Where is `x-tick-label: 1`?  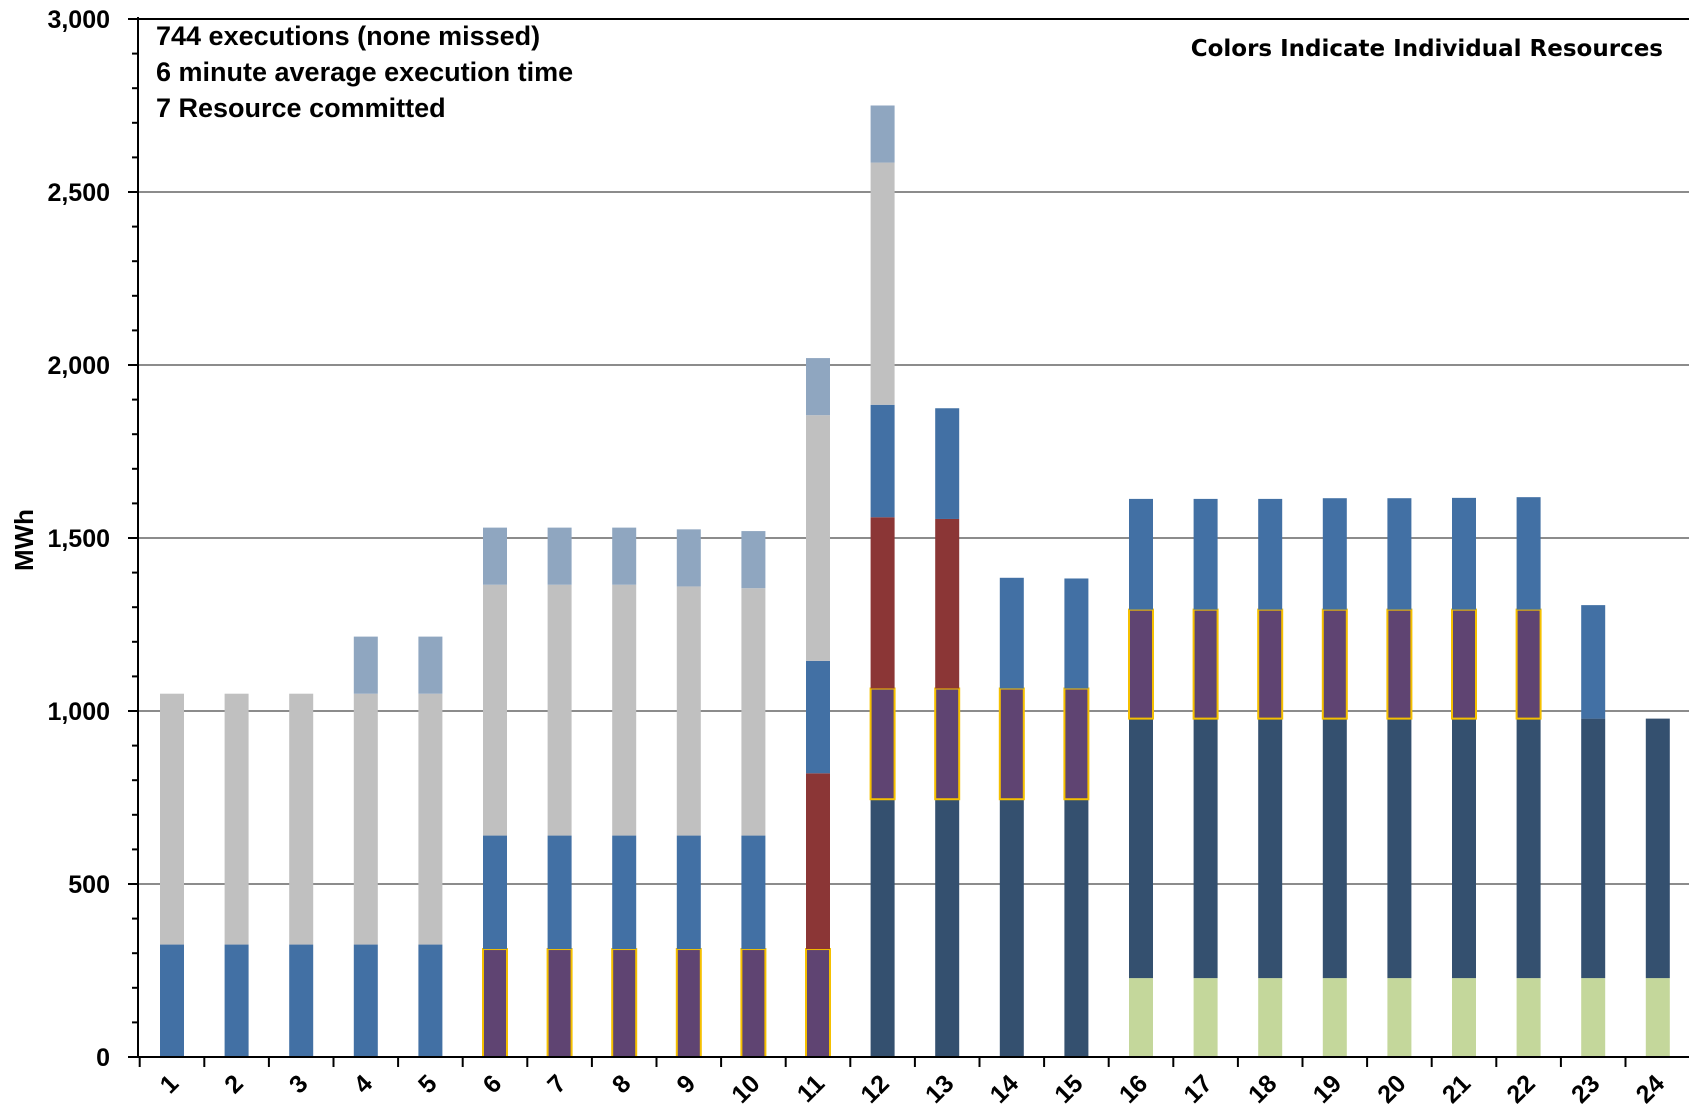 x-tick-label: 1 is located at coordinates (170, 1084).